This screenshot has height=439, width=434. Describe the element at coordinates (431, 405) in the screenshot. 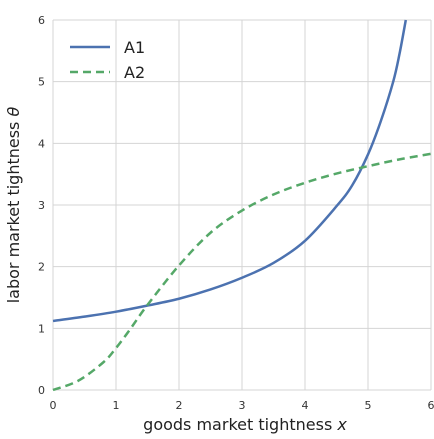

I see `x-tick-label: 6` at that location.